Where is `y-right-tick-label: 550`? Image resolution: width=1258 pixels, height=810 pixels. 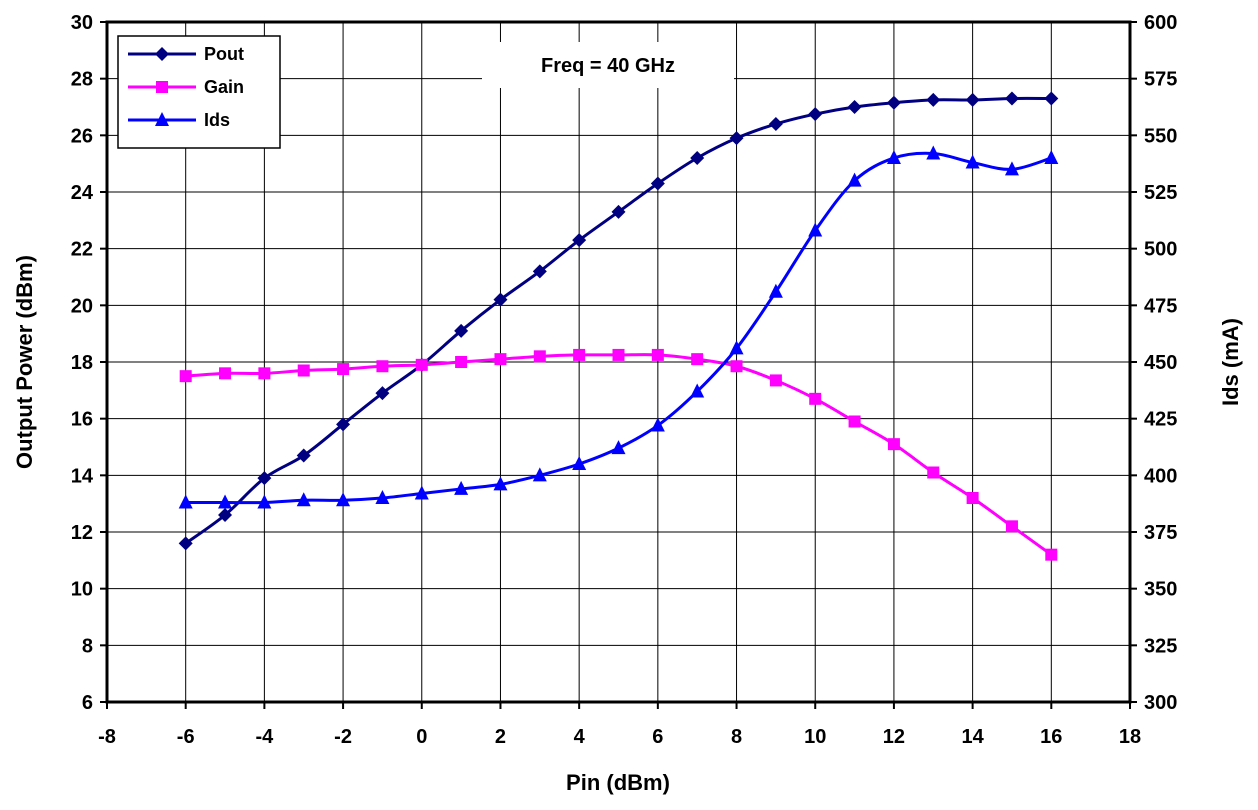
y-right-tick-label: 550 is located at coordinates (1160, 136).